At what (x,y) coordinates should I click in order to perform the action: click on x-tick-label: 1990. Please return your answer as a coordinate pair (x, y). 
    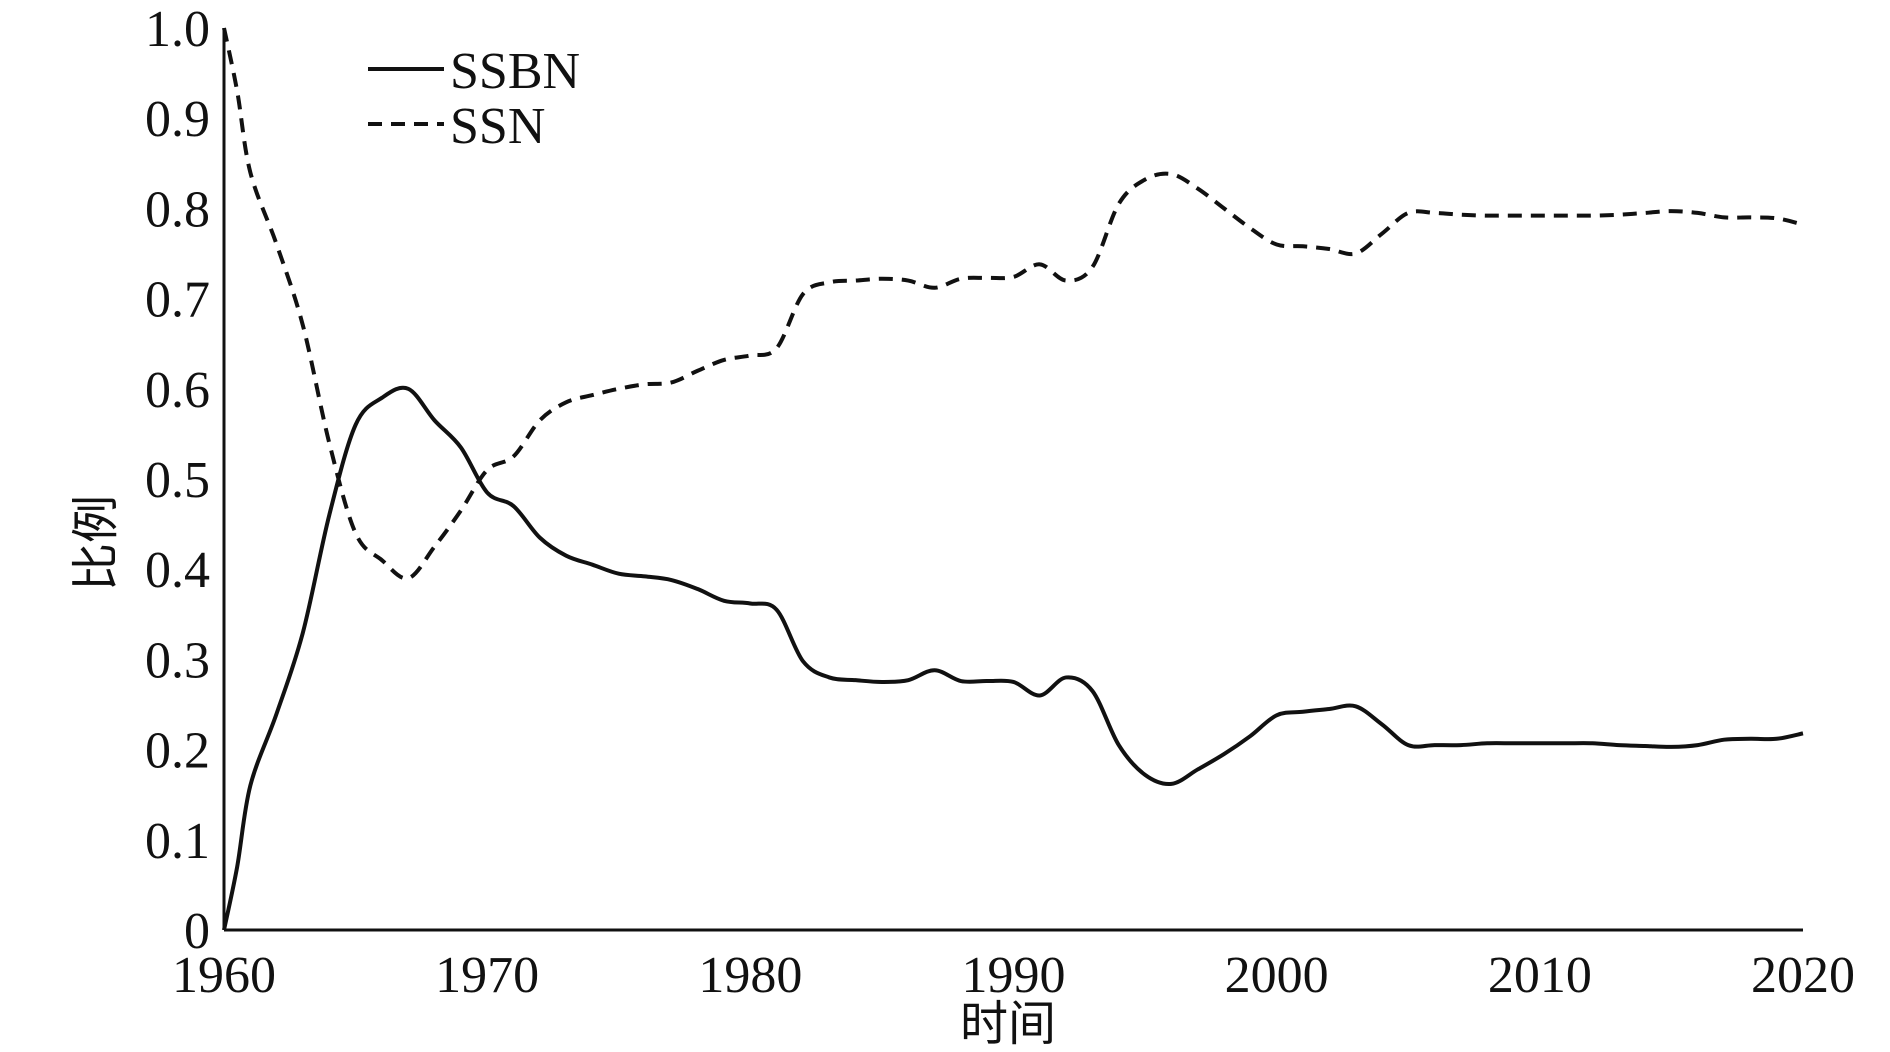
    Looking at the image, I should click on (1014, 975).